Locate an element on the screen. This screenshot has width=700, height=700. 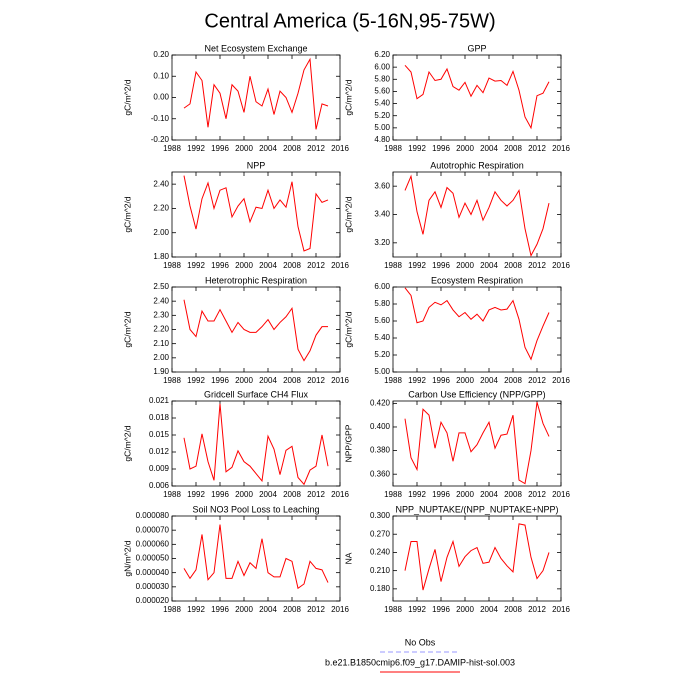
y-axis-label: NA is located at coordinates (348, 558).